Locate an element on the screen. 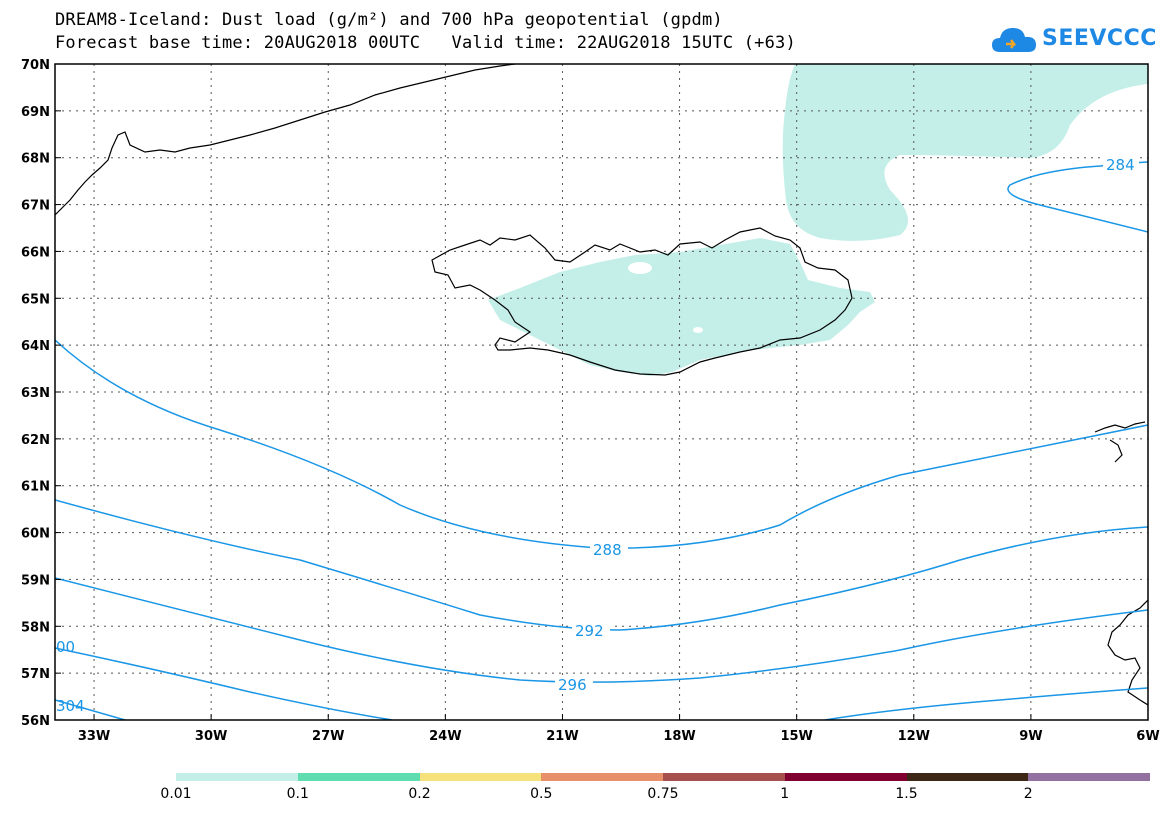 The image size is (1175, 815). colorbar-label: 0.75 is located at coordinates (663, 794).